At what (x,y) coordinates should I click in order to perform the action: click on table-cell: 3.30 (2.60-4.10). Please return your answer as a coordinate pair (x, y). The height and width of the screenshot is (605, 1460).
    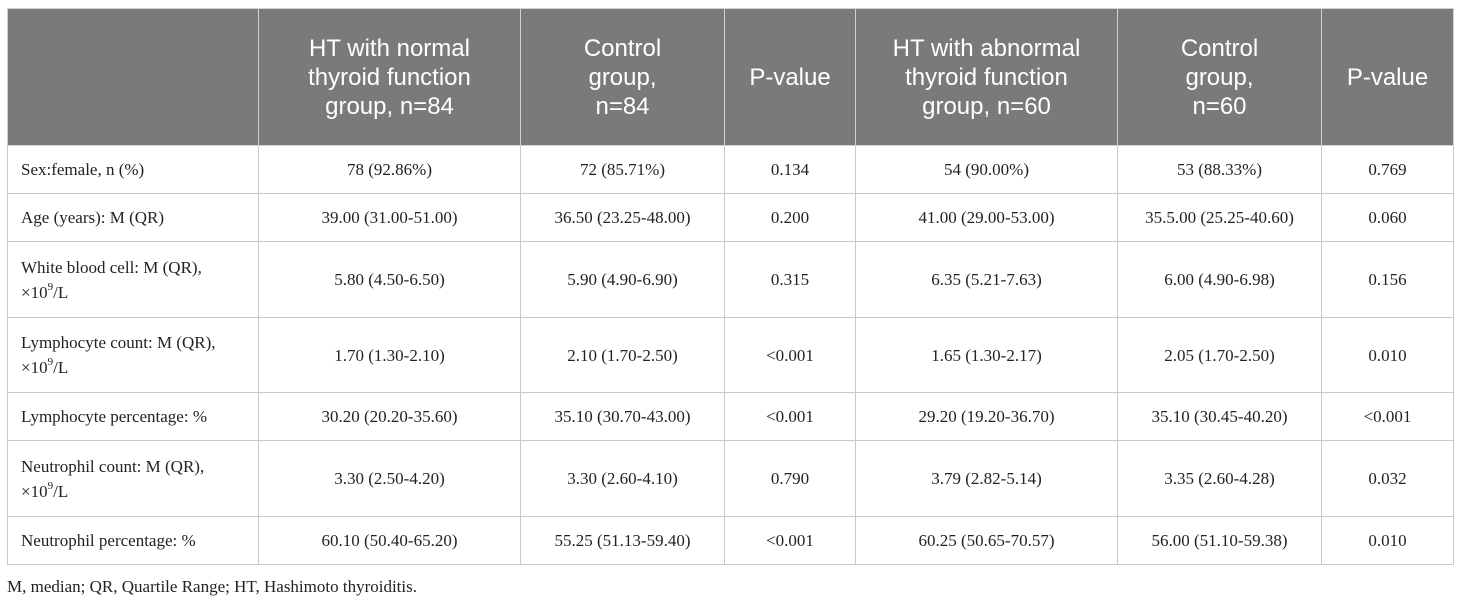
    Looking at the image, I should click on (622, 478).